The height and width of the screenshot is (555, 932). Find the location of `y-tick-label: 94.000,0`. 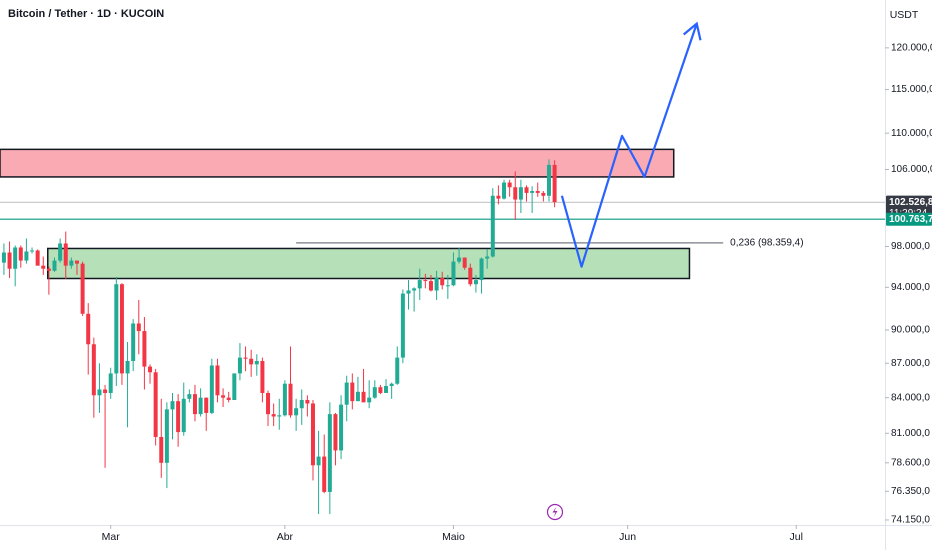

y-tick-label: 94.000,0 is located at coordinates (910, 287).